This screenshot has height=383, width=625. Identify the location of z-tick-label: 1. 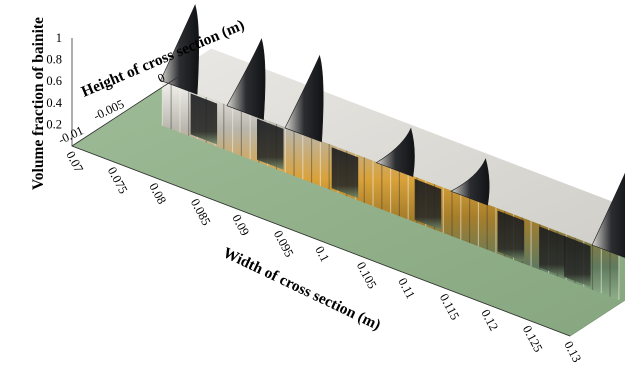
(59, 38).